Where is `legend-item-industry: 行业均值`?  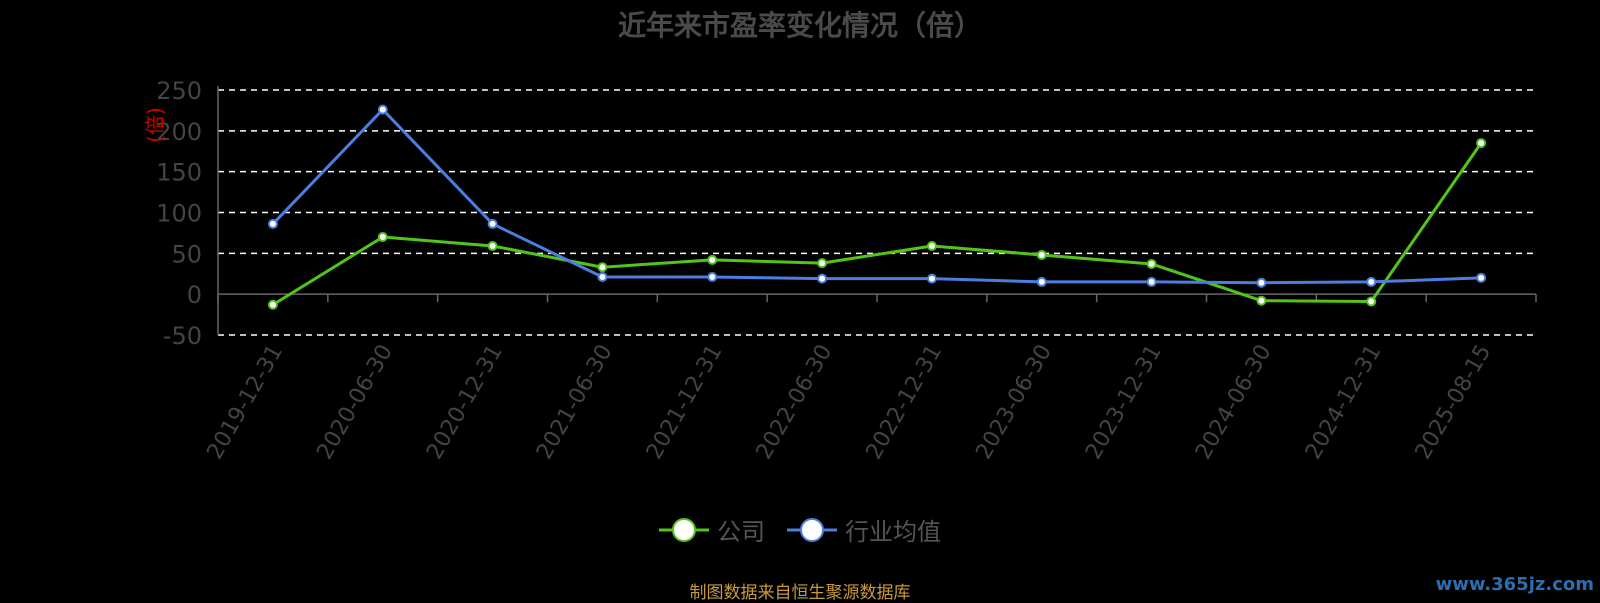 legend-item-industry: 行业均值 is located at coordinates (864, 529).